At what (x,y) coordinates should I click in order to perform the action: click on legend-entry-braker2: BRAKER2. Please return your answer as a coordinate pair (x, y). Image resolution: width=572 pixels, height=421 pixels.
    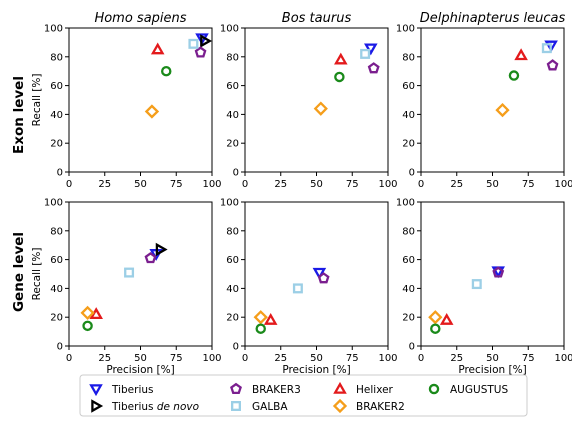
    Looking at the image, I should click on (368, 406).